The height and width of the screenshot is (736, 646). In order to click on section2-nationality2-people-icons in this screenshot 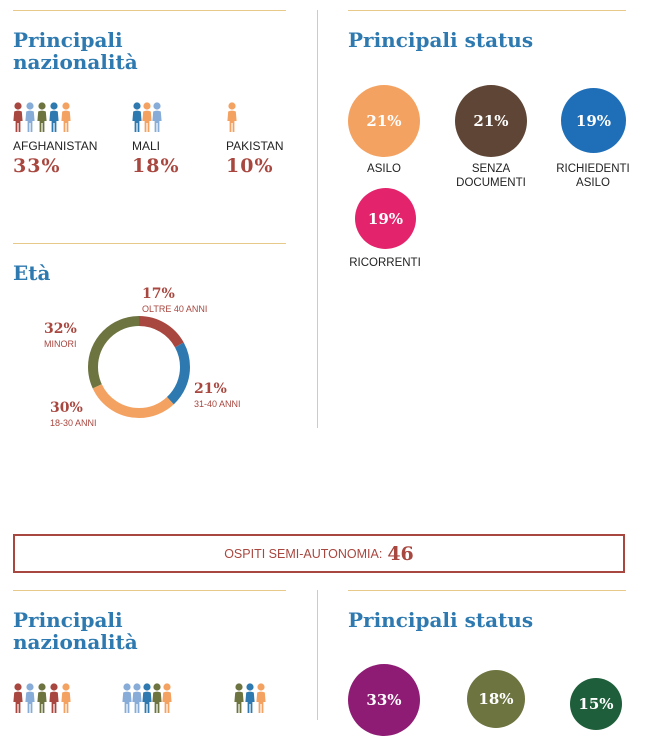, I will do `click(147, 698)`.